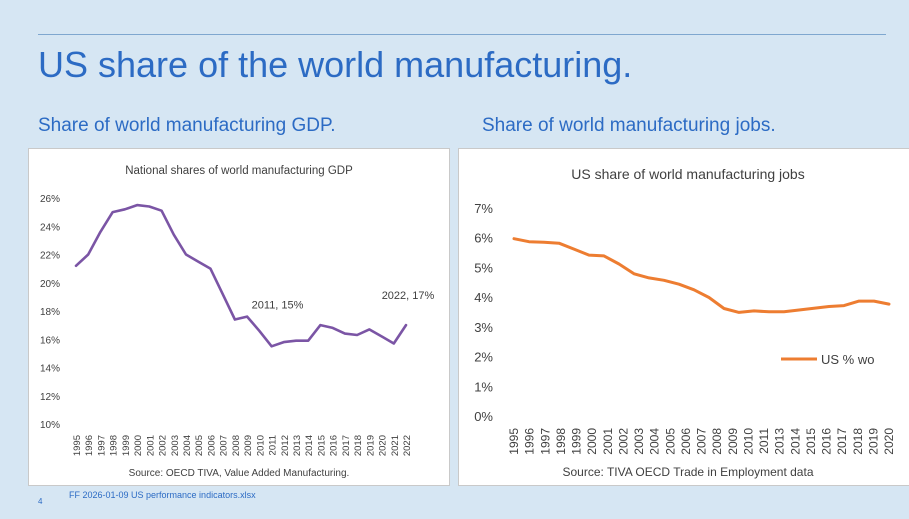 Image resolution: width=909 pixels, height=519 pixels. What do you see at coordinates (483, 267) in the screenshot?
I see `y-tick-label: 5%` at bounding box center [483, 267].